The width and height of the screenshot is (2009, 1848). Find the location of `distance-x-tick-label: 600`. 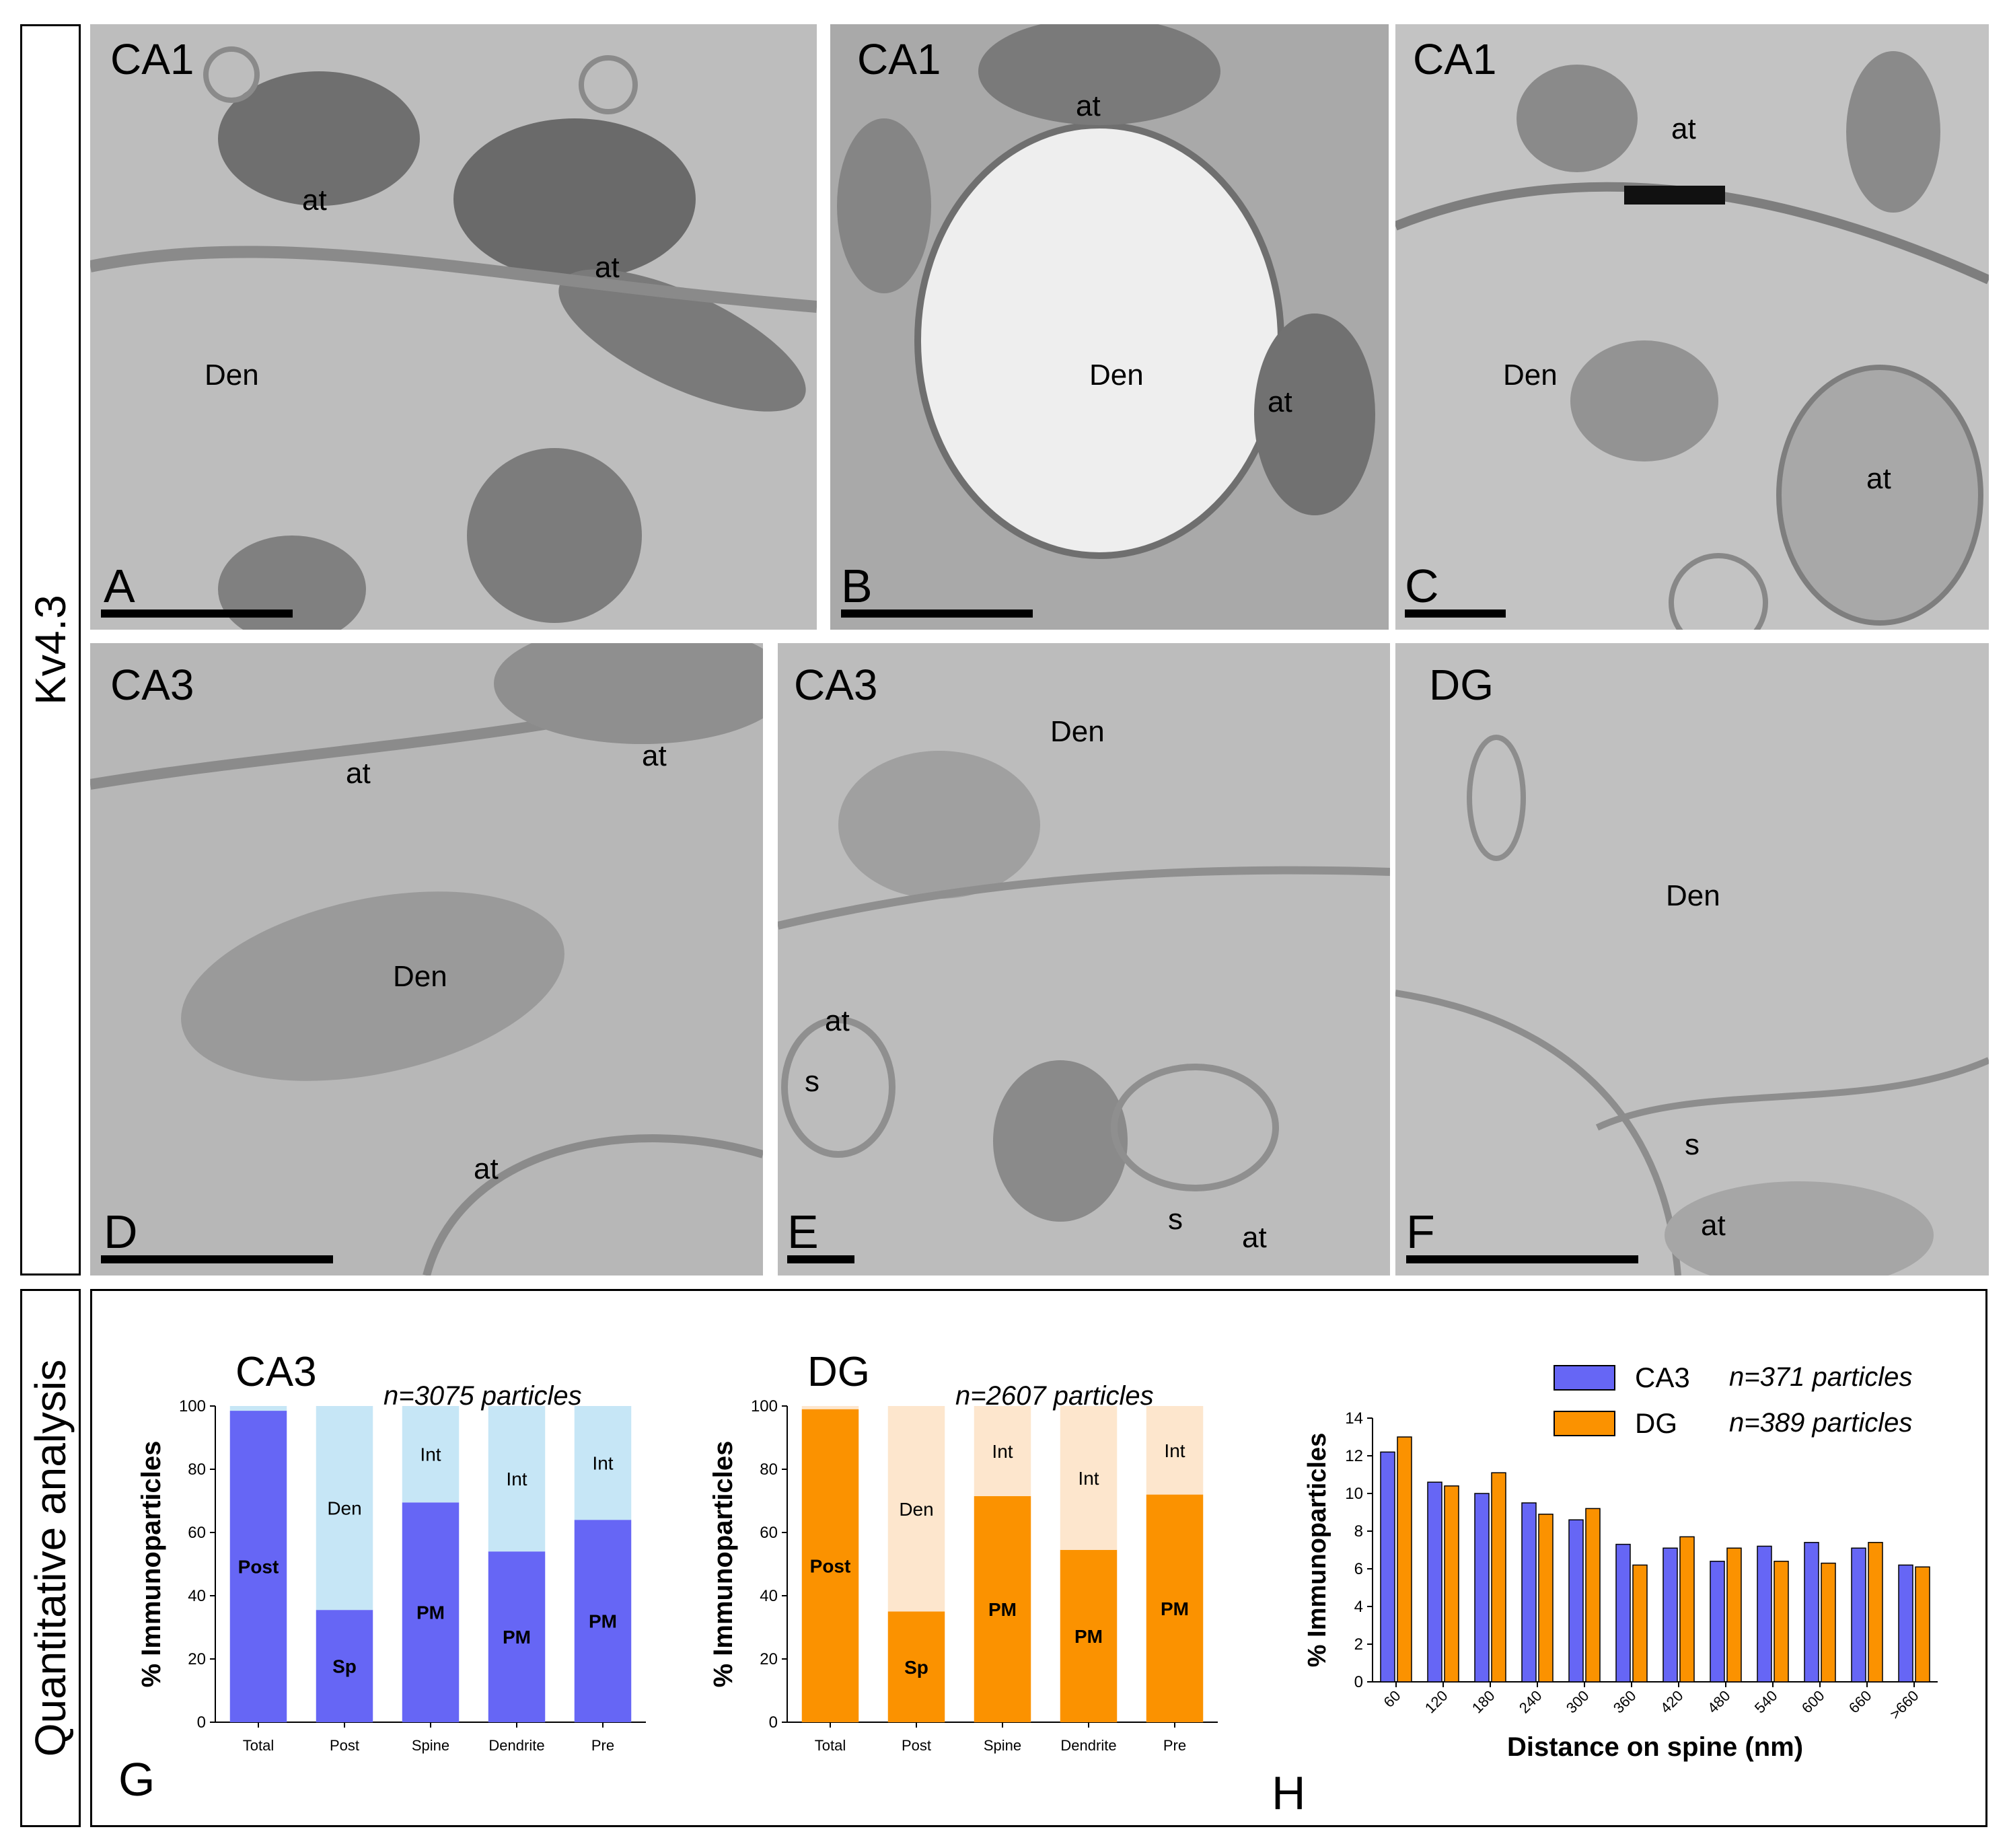

distance-x-tick-label: 600 is located at coordinates (1813, 1702).